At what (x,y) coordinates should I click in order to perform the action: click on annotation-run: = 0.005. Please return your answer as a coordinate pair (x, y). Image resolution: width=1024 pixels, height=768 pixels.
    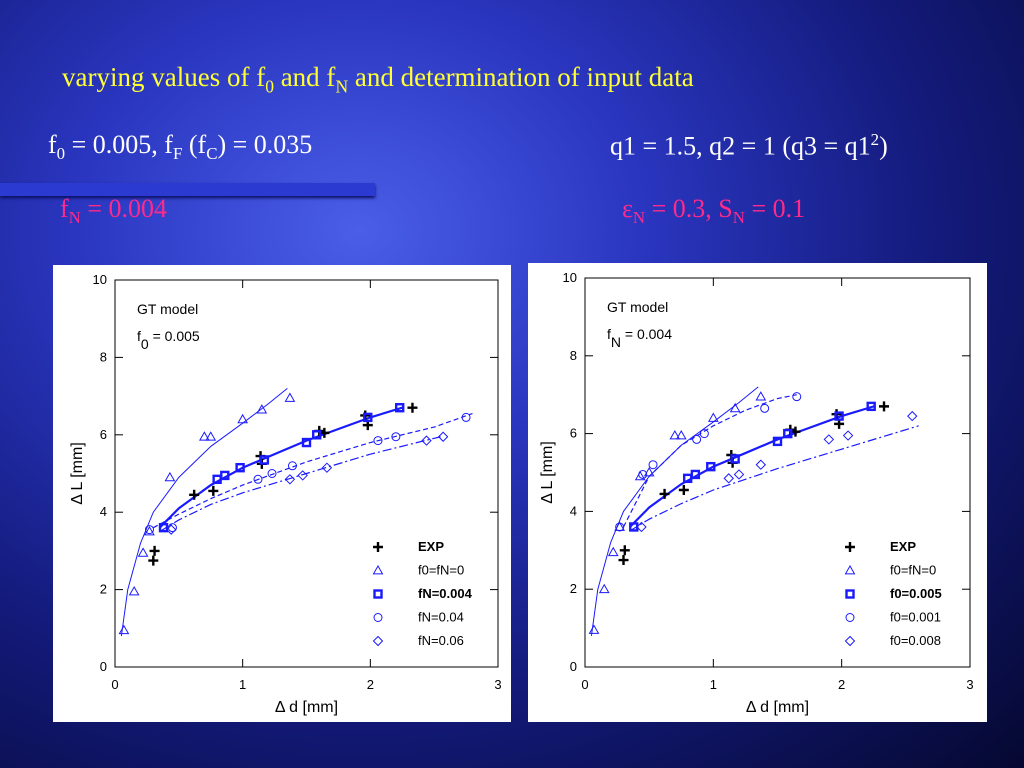
    Looking at the image, I should click on (174, 336).